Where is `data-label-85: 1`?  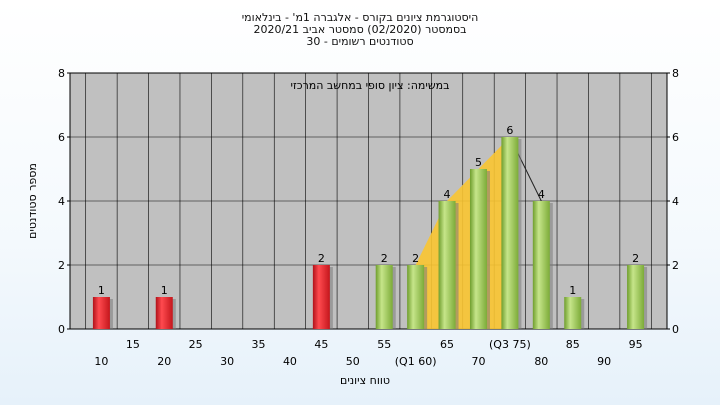 data-label-85: 1 is located at coordinates (572, 290).